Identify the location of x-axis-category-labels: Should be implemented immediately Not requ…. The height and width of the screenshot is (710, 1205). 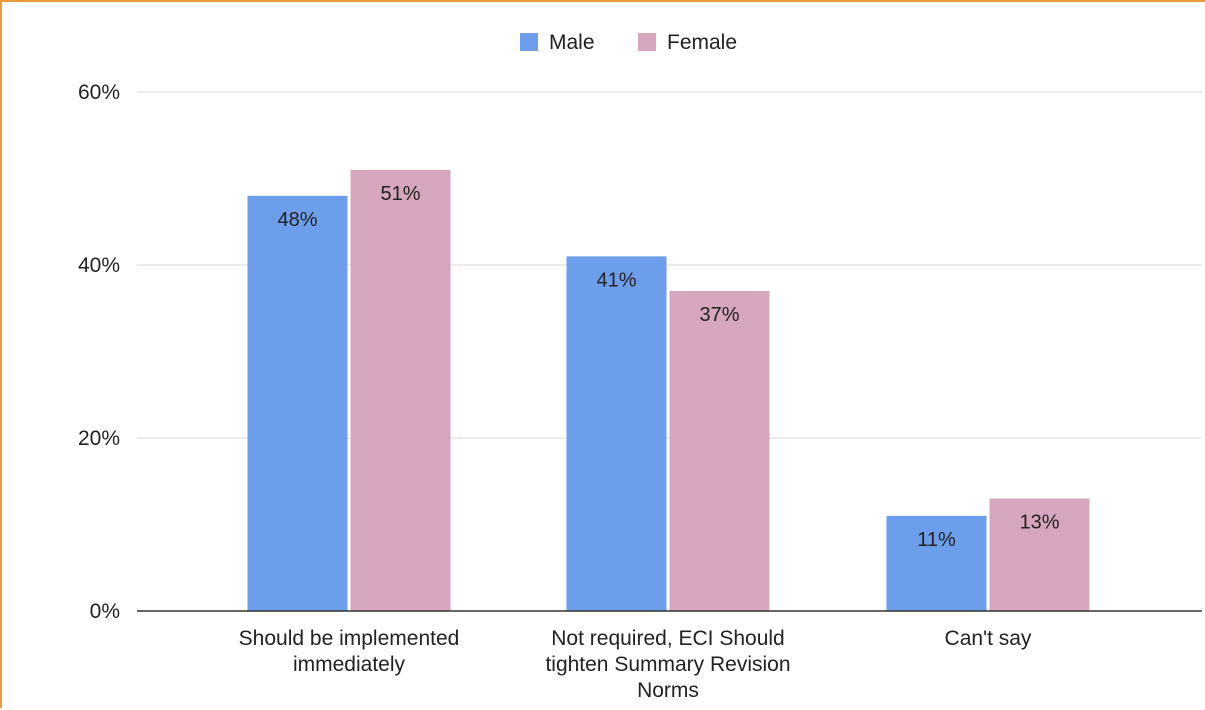
(635, 664).